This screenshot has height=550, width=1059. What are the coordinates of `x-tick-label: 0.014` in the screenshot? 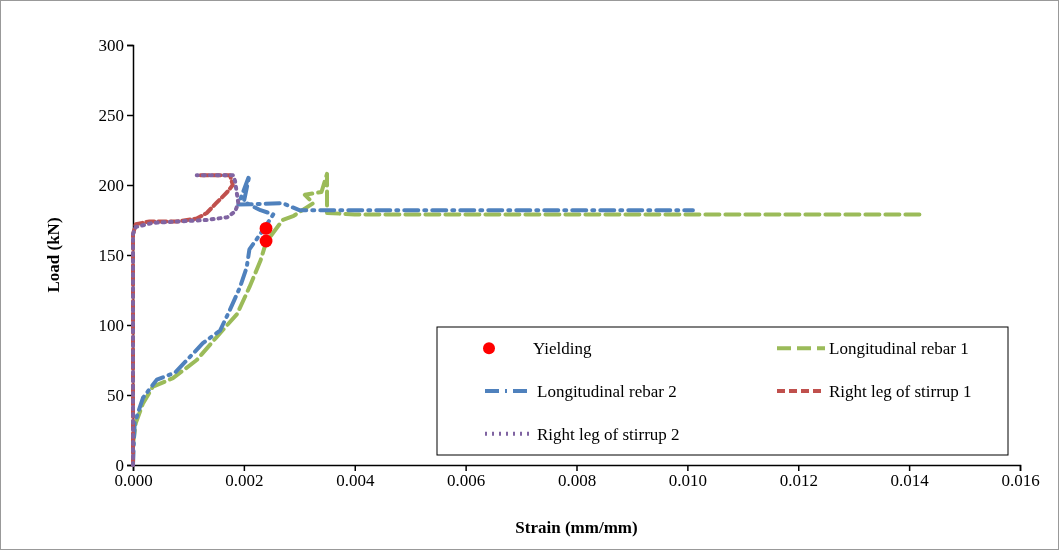 It's located at (910, 481).